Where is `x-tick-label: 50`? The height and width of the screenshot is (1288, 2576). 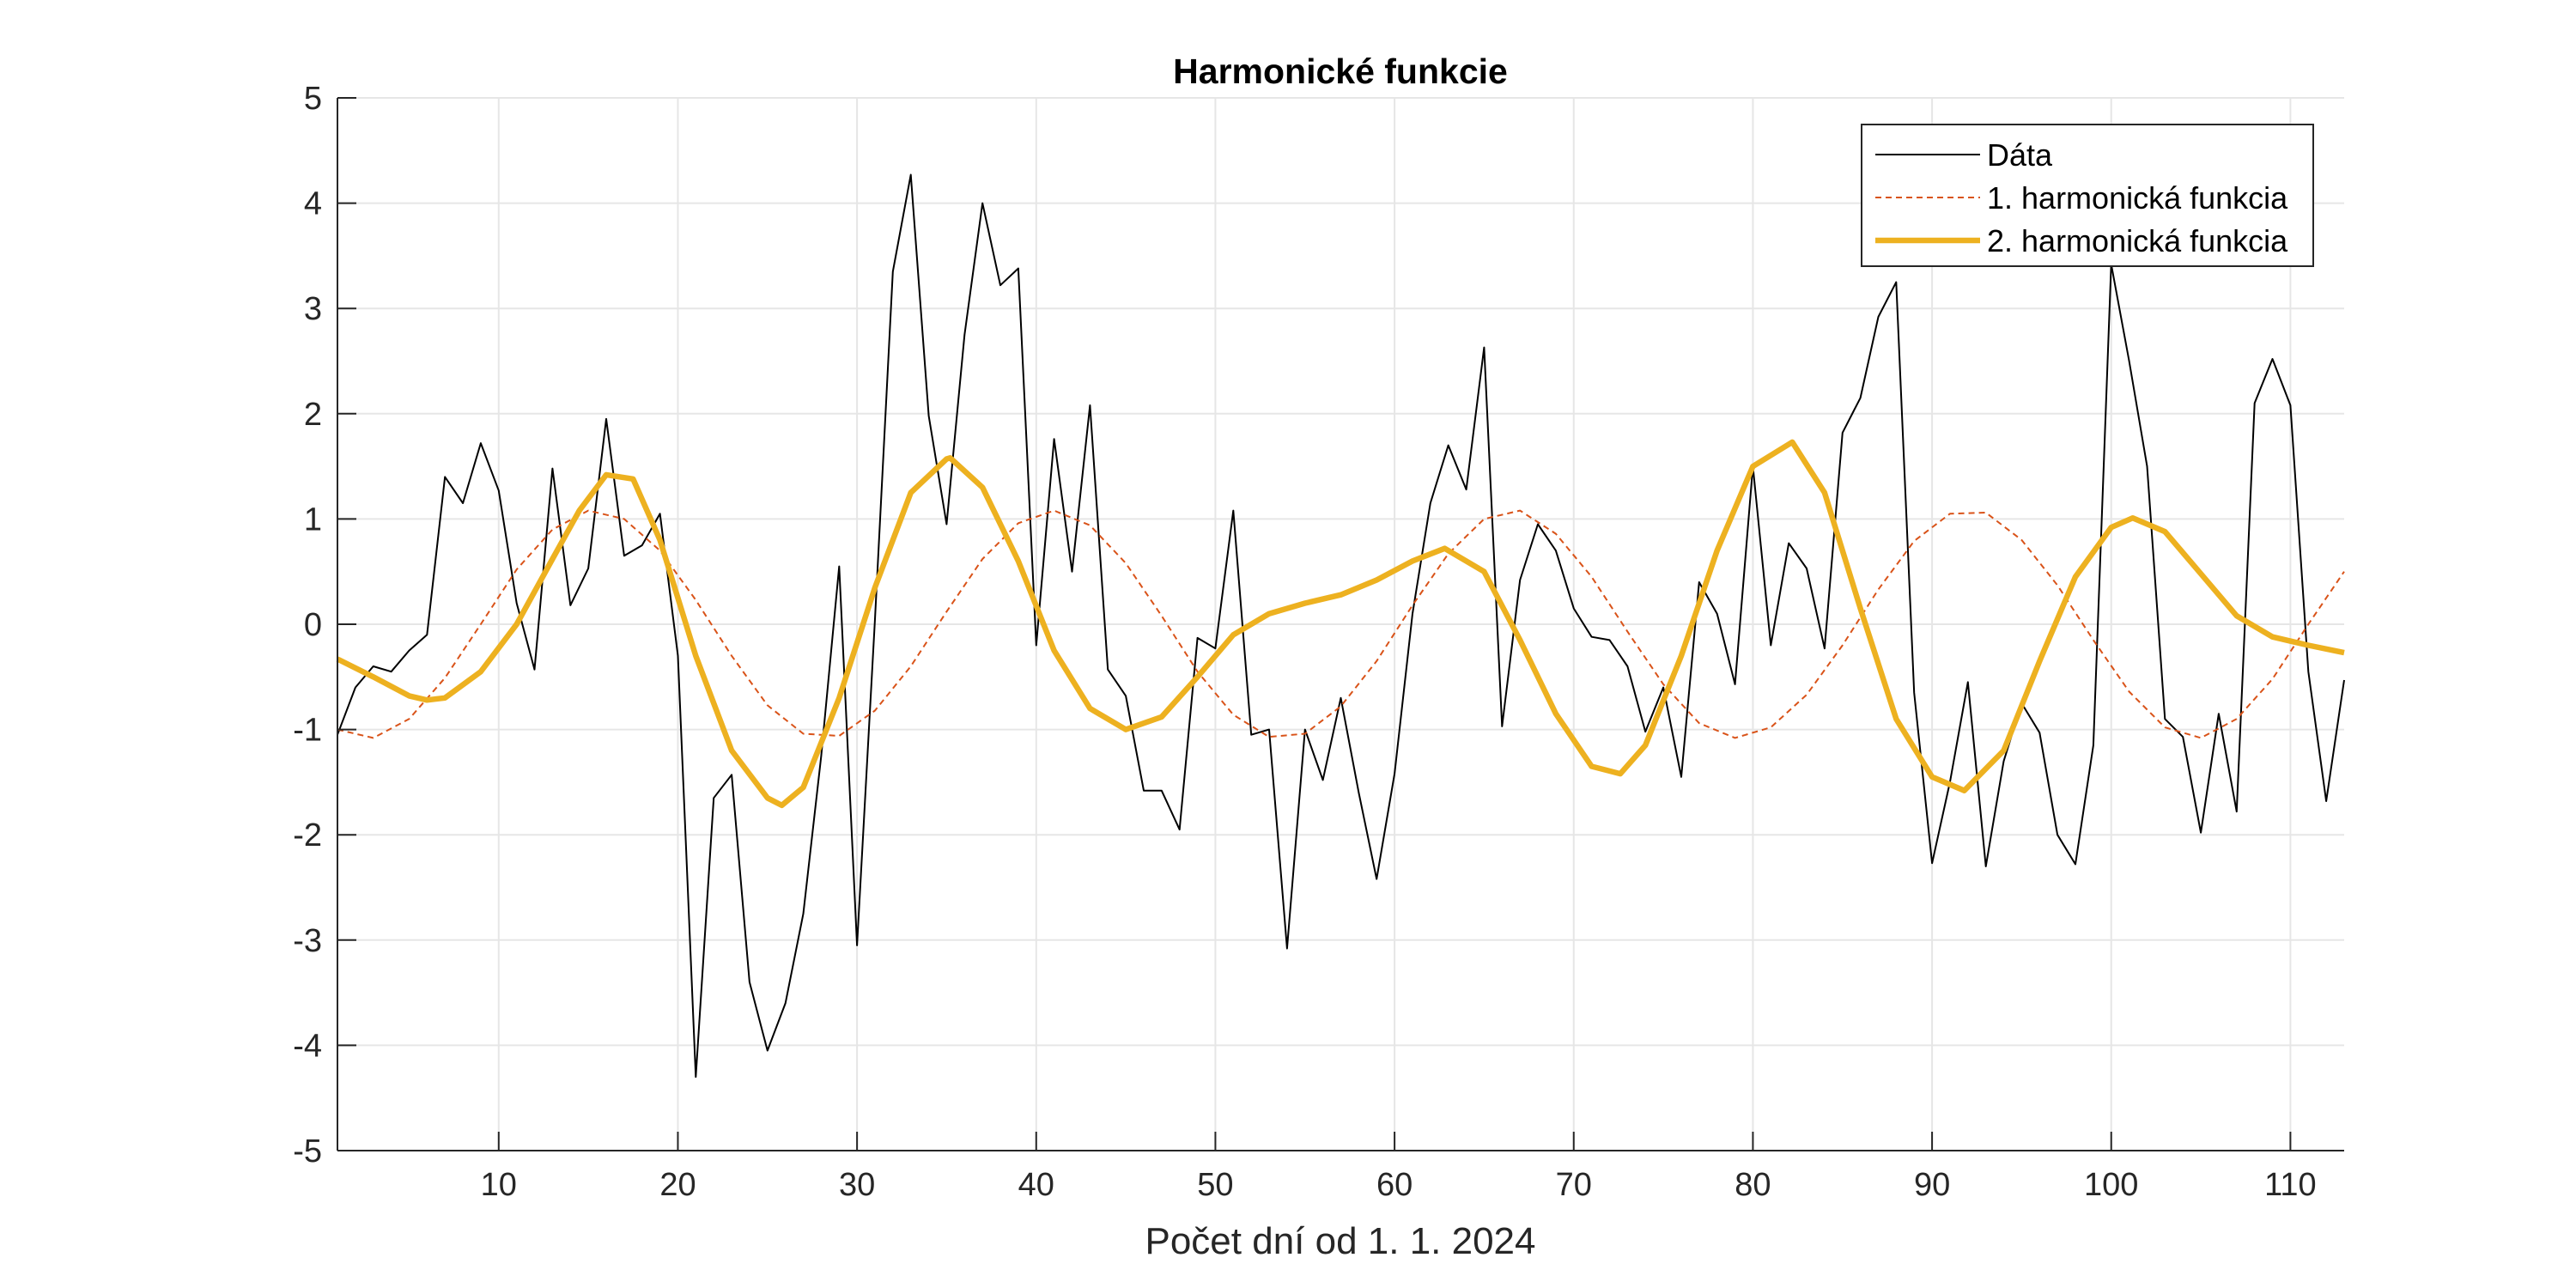 x-tick-label: 50 is located at coordinates (1215, 1185).